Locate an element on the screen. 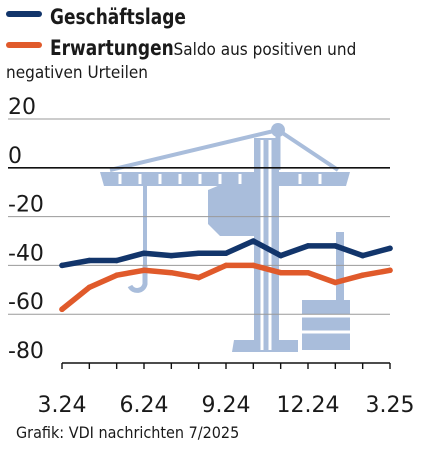 This screenshot has height=449, width=425. y-axis-tick-labels: 20 0 -20 -40 -60 -80 is located at coordinates (26, 229).